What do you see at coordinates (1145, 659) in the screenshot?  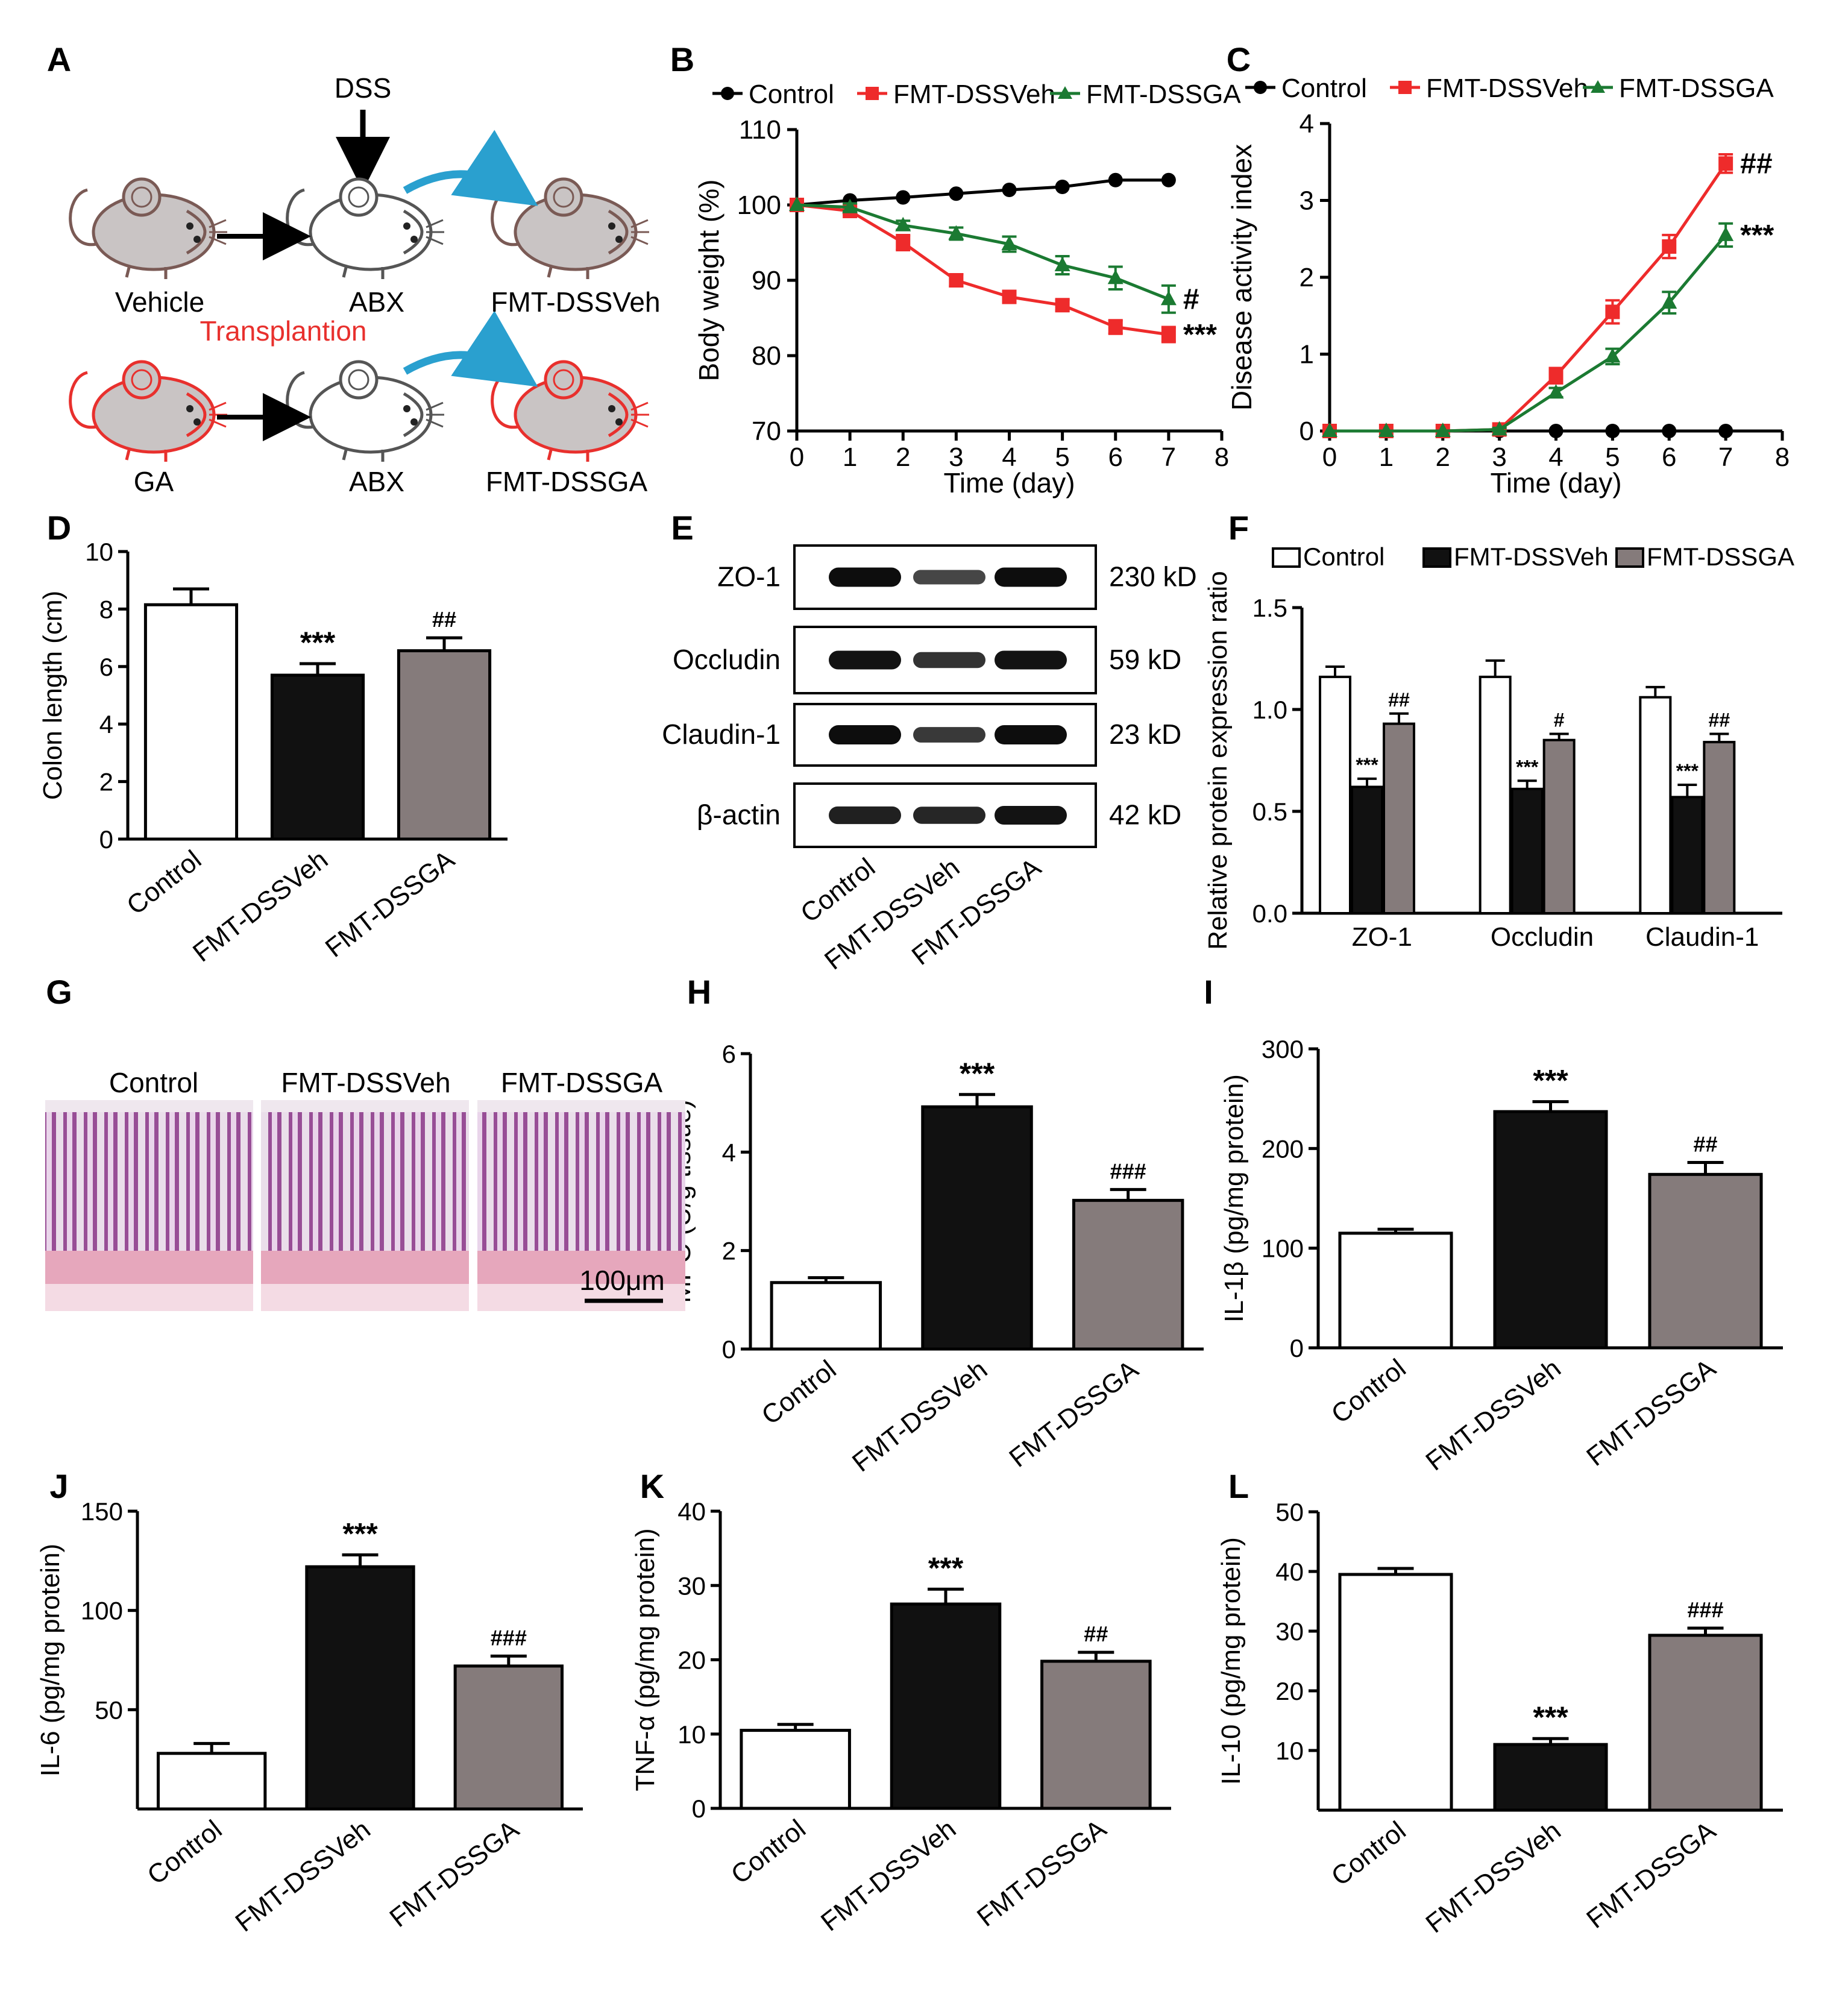 I see `band-size-label: 59 kD` at bounding box center [1145, 659].